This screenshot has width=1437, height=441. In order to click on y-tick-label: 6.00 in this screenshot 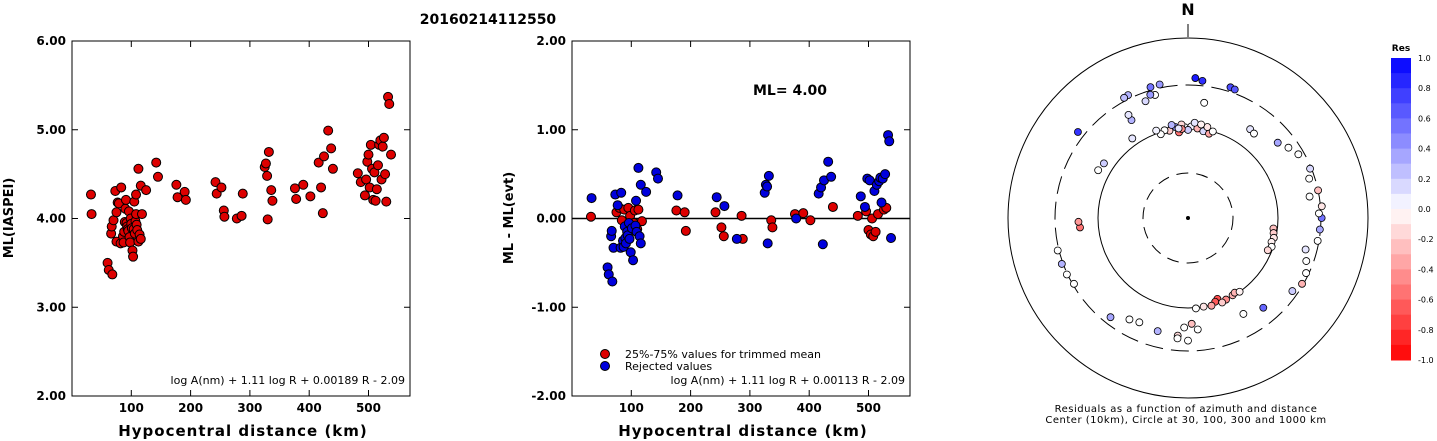, I will do `click(51, 41)`.